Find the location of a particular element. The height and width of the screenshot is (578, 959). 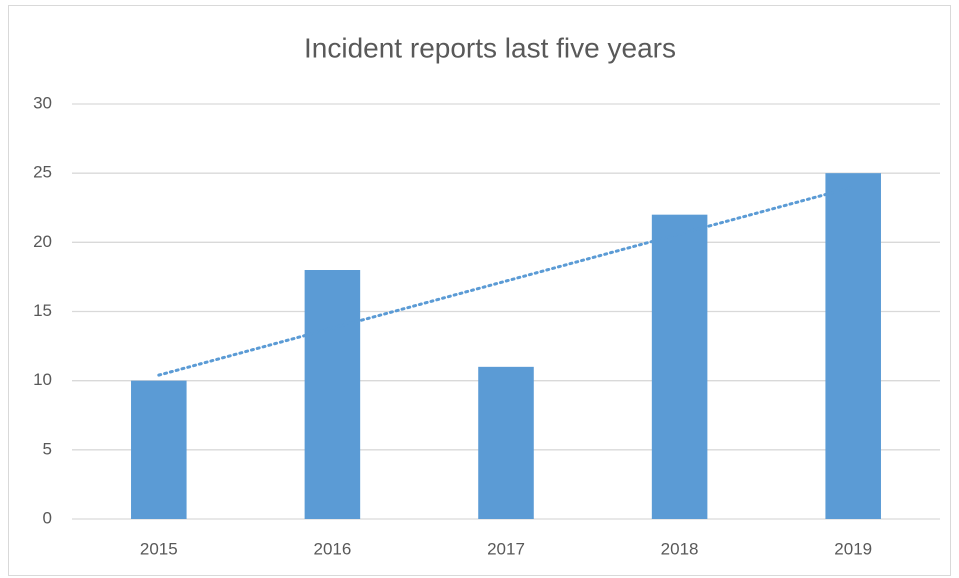

y-tick-label: 20 is located at coordinates (42, 241).